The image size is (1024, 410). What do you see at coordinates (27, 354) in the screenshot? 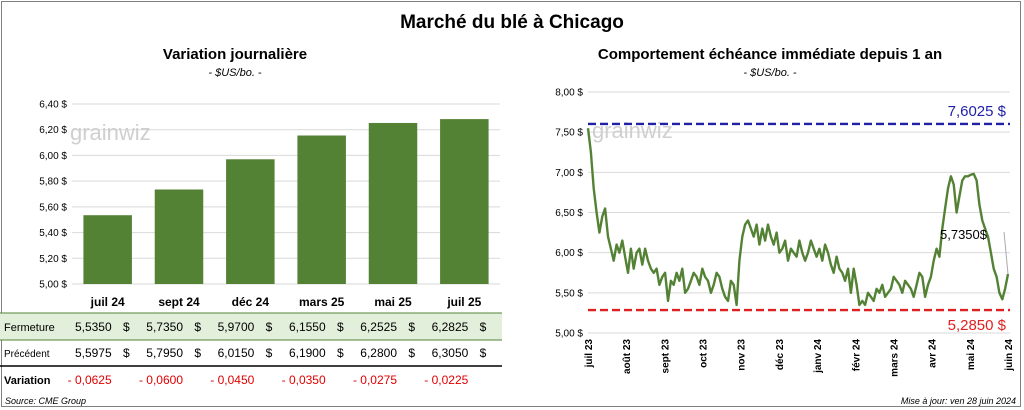
I see `table-row-label: Précédent` at bounding box center [27, 354].